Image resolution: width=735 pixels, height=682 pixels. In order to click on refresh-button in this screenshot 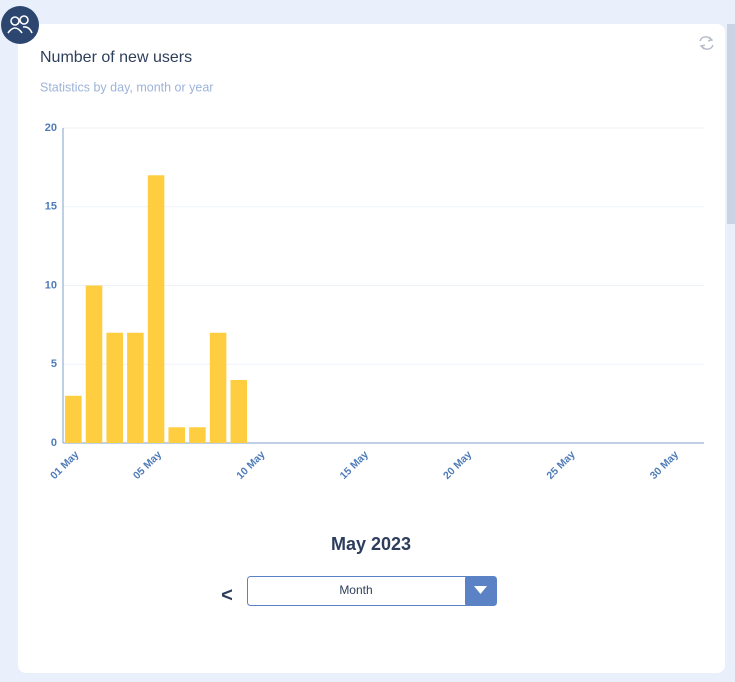, I will do `click(706, 43)`.